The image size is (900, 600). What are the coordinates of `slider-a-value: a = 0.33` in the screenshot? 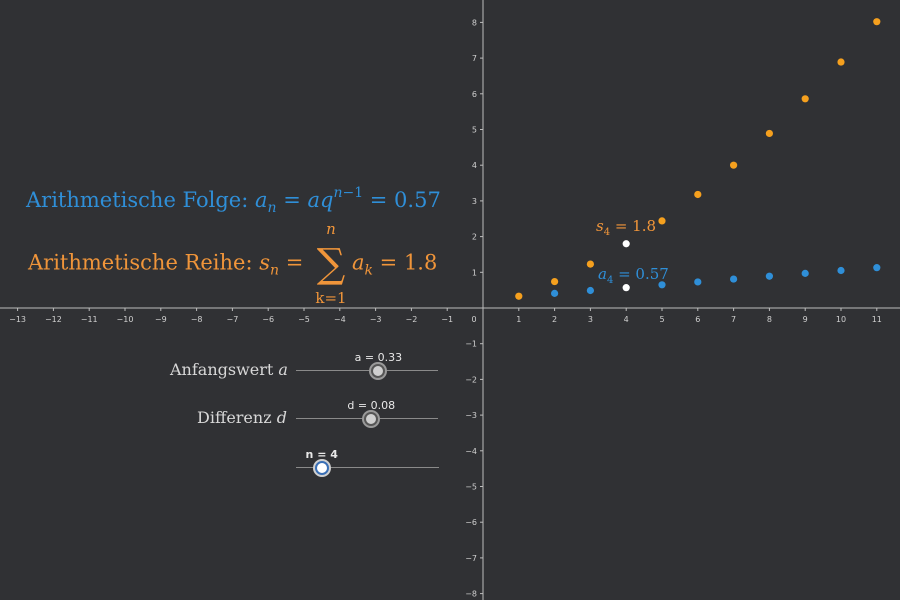 It's located at (378, 357).